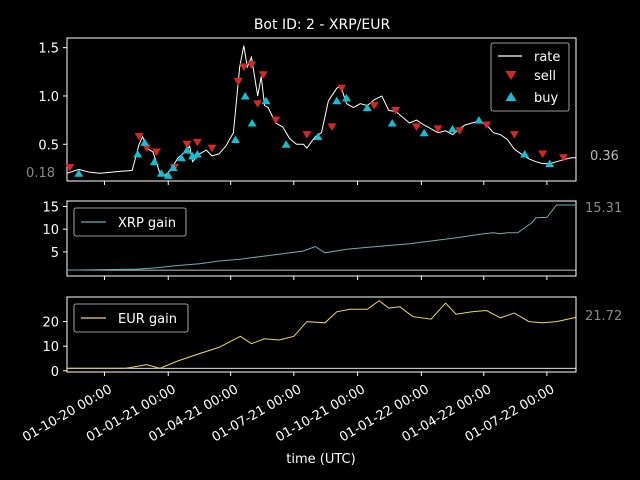 Image resolution: width=640 pixels, height=480 pixels. I want to click on buy-markers, so click(314, 135).